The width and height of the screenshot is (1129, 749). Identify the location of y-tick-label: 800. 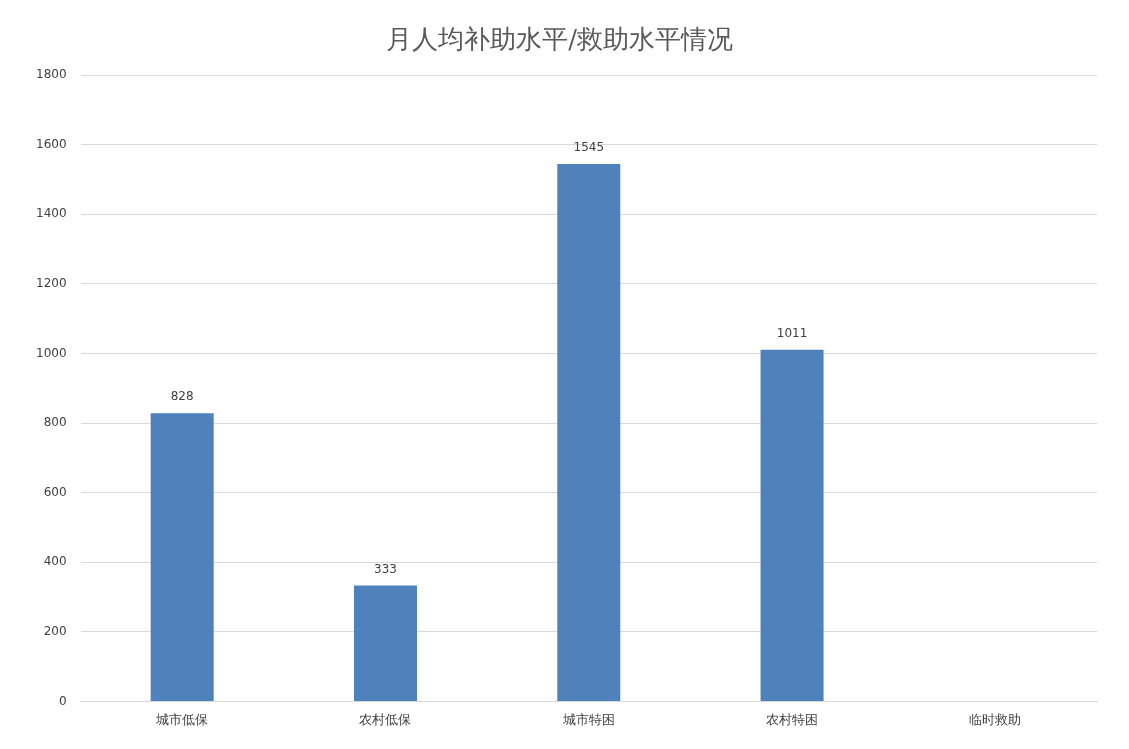
(55, 422).